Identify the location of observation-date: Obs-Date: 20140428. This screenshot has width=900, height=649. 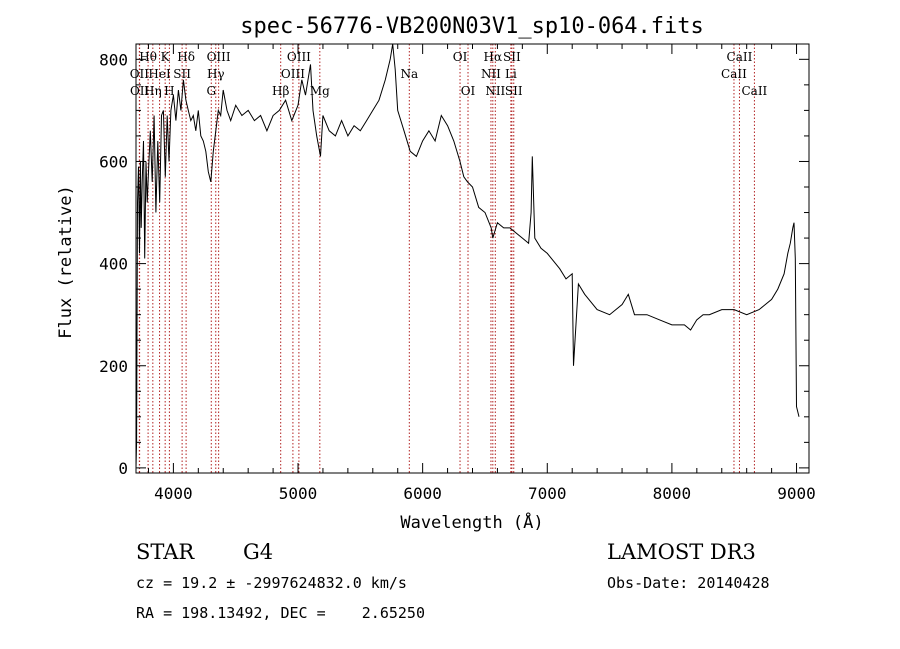
(688, 583).